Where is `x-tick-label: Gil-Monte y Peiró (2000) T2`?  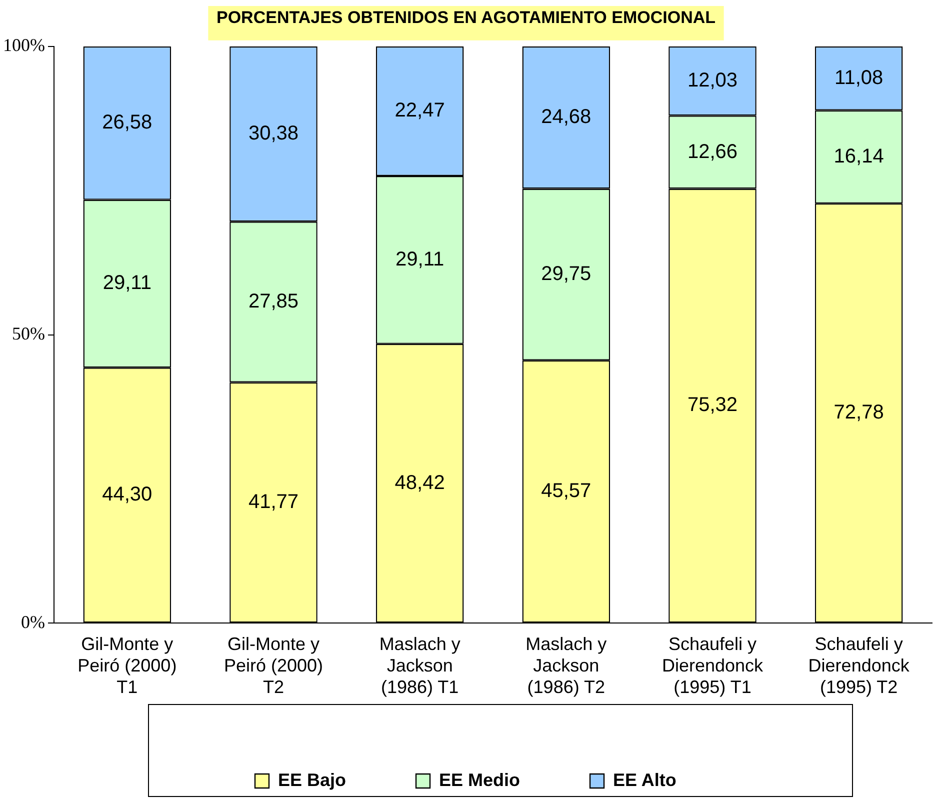
x-tick-label: Gil-Monte y Peiró (2000) T2 is located at coordinates (274, 666).